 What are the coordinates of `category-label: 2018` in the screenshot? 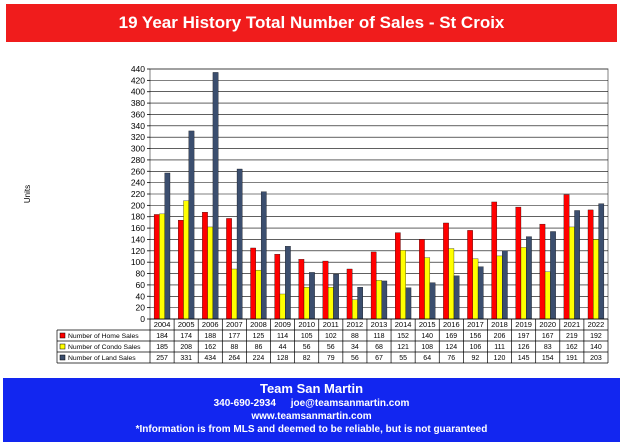 It's located at (499, 324).